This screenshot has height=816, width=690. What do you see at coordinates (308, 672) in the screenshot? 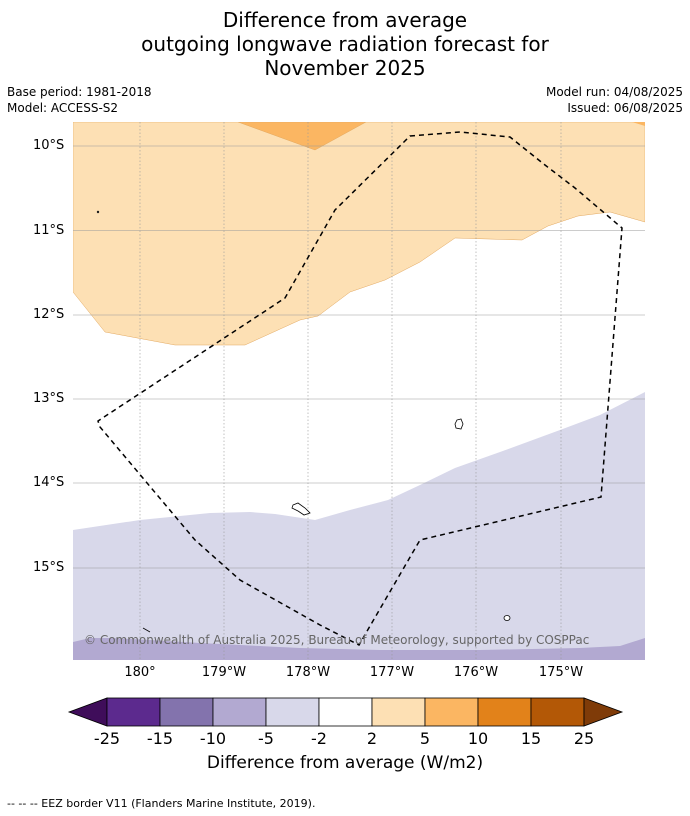
I see `lon-label-178w: 178°W` at bounding box center [308, 672].